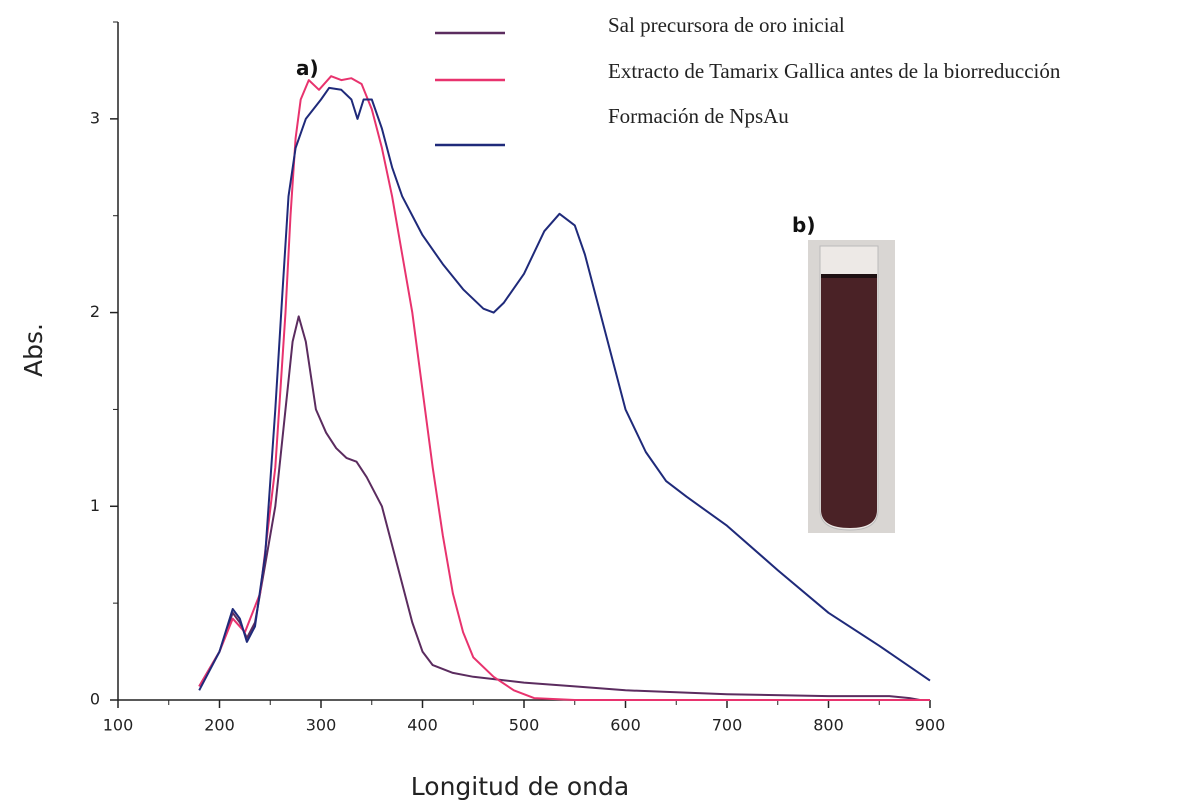 The height and width of the screenshot is (808, 1190). I want to click on legend-label: Formación de NpsAu, so click(698, 116).